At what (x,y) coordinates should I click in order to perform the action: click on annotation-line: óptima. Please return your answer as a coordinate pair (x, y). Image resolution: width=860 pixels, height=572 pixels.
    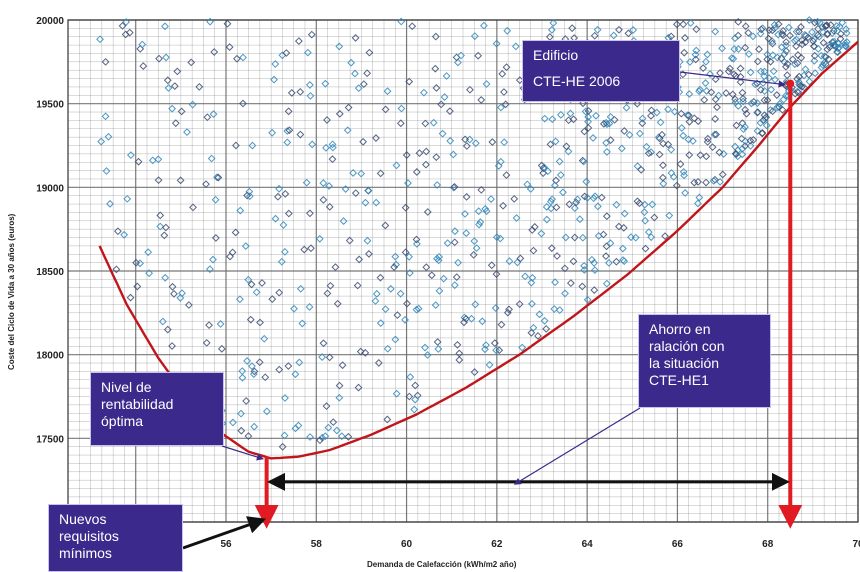
    Looking at the image, I should click on (122, 421).